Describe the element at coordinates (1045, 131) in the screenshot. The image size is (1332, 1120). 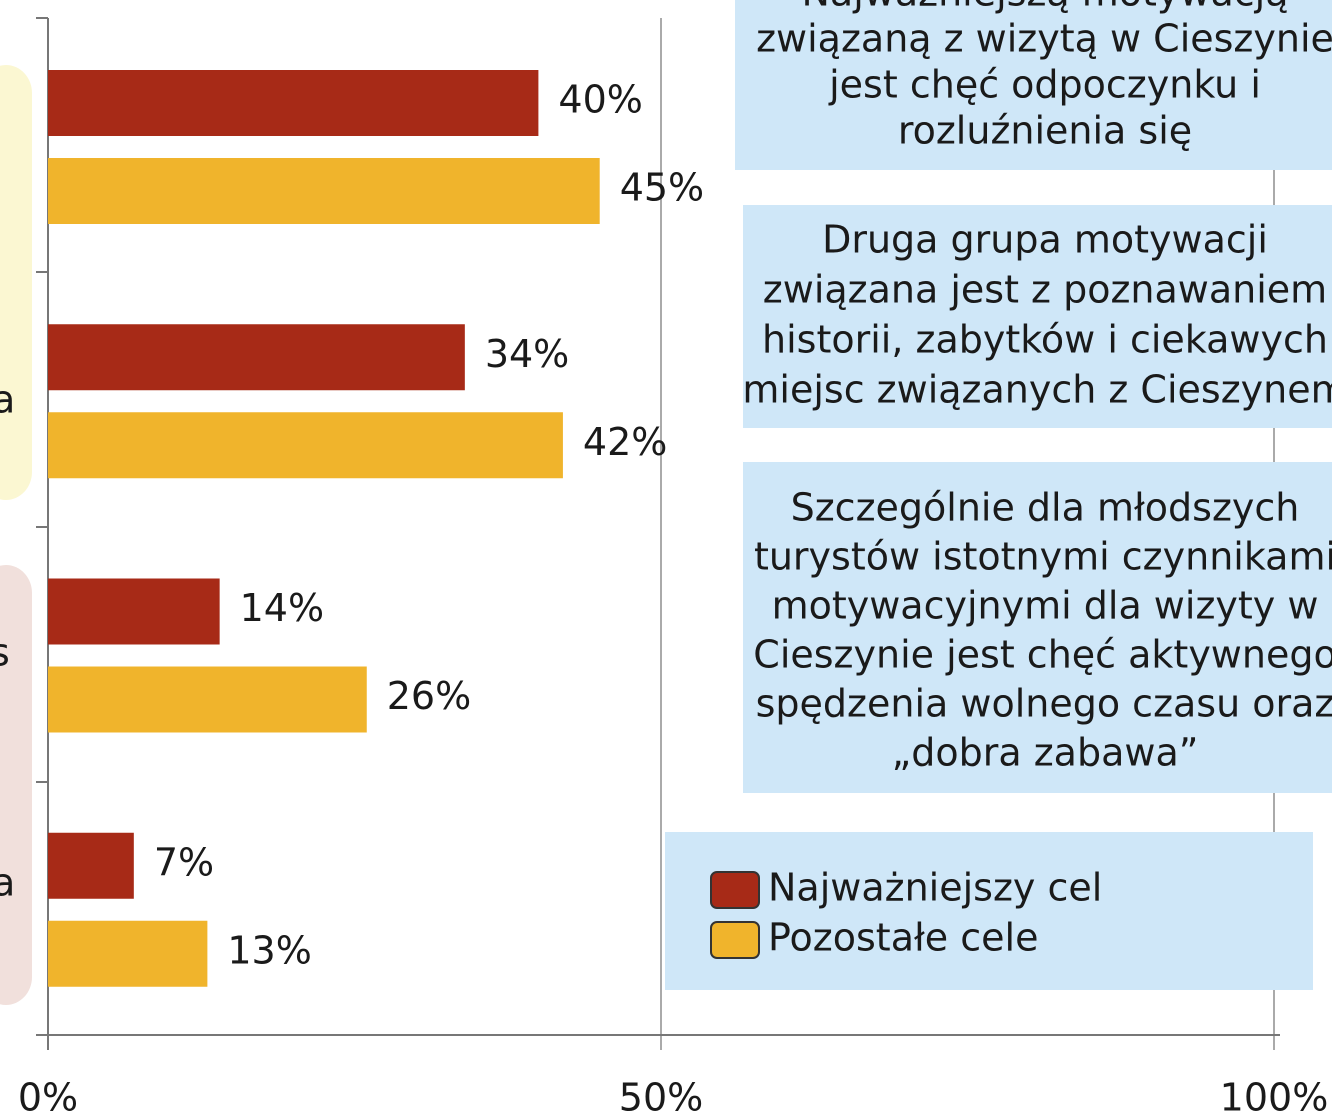
I see `note-text: rozluźnienia się` at that location.